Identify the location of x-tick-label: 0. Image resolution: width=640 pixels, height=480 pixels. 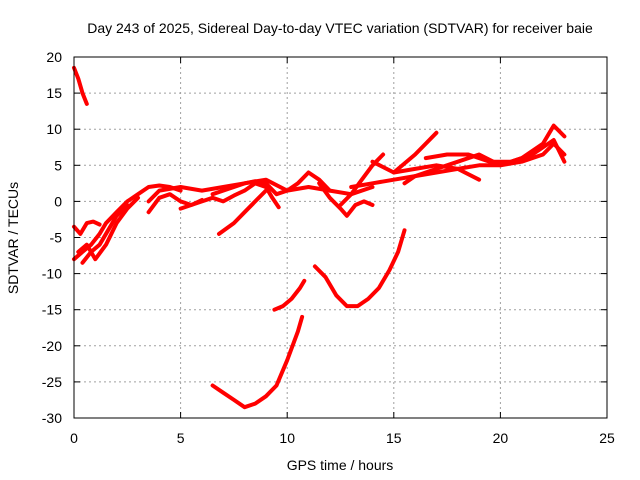
(74, 438).